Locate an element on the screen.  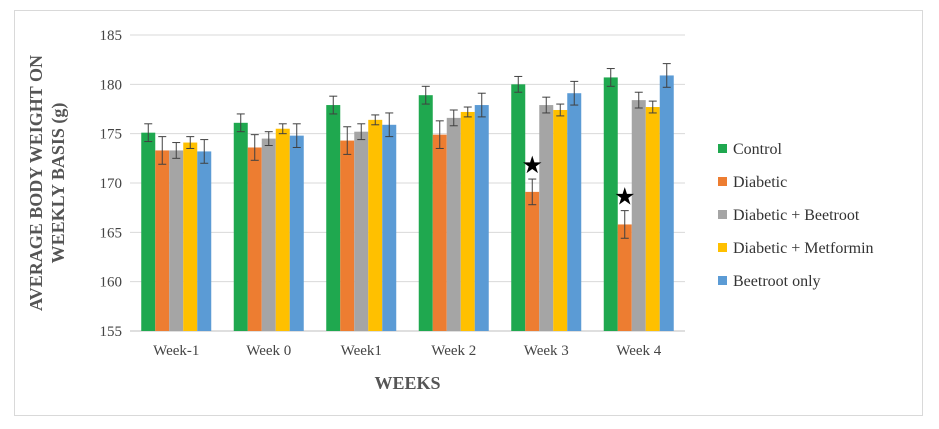
y-axis-ticks: 155 160 165 170 175 180 185 is located at coordinates (111, 184).